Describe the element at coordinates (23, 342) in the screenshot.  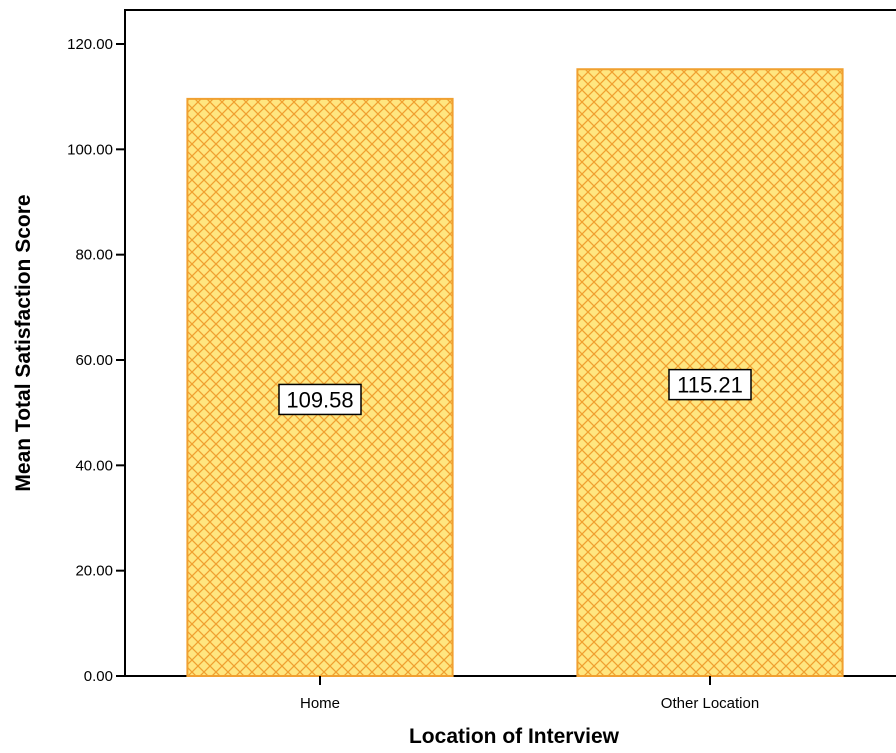
I see `y-axis-title: Mean Total Satisfaction Score` at that location.